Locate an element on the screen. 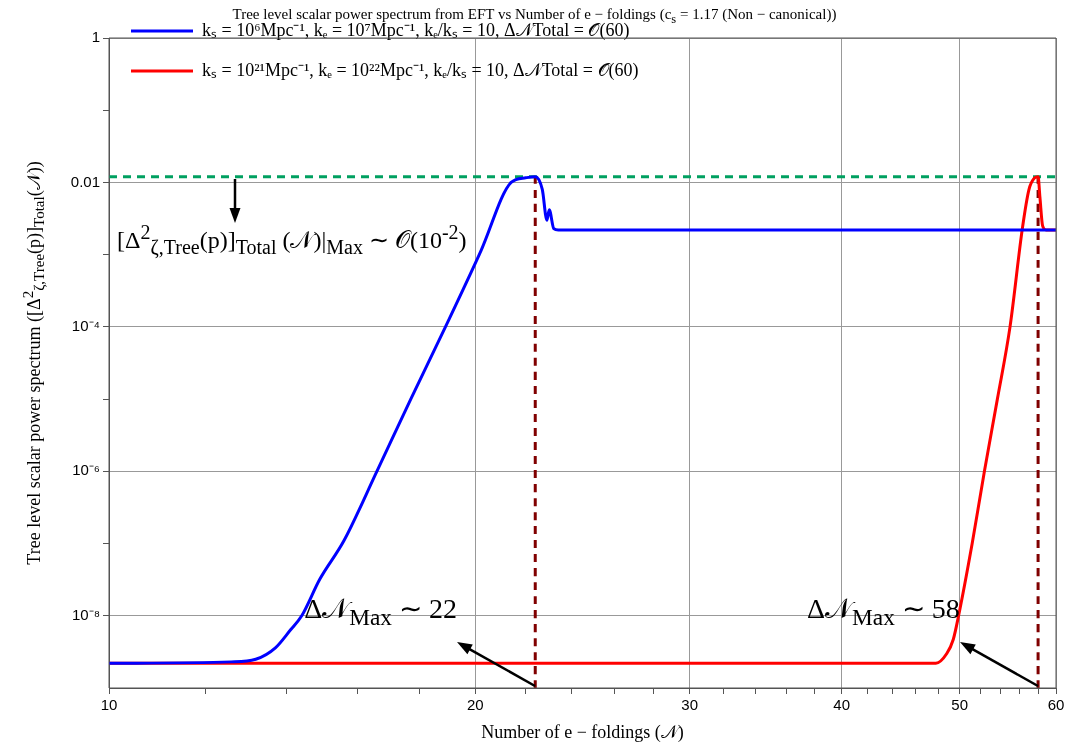 The image size is (1069, 754). y-tick-label: 10⁻⁴ is located at coordinates (85, 326).